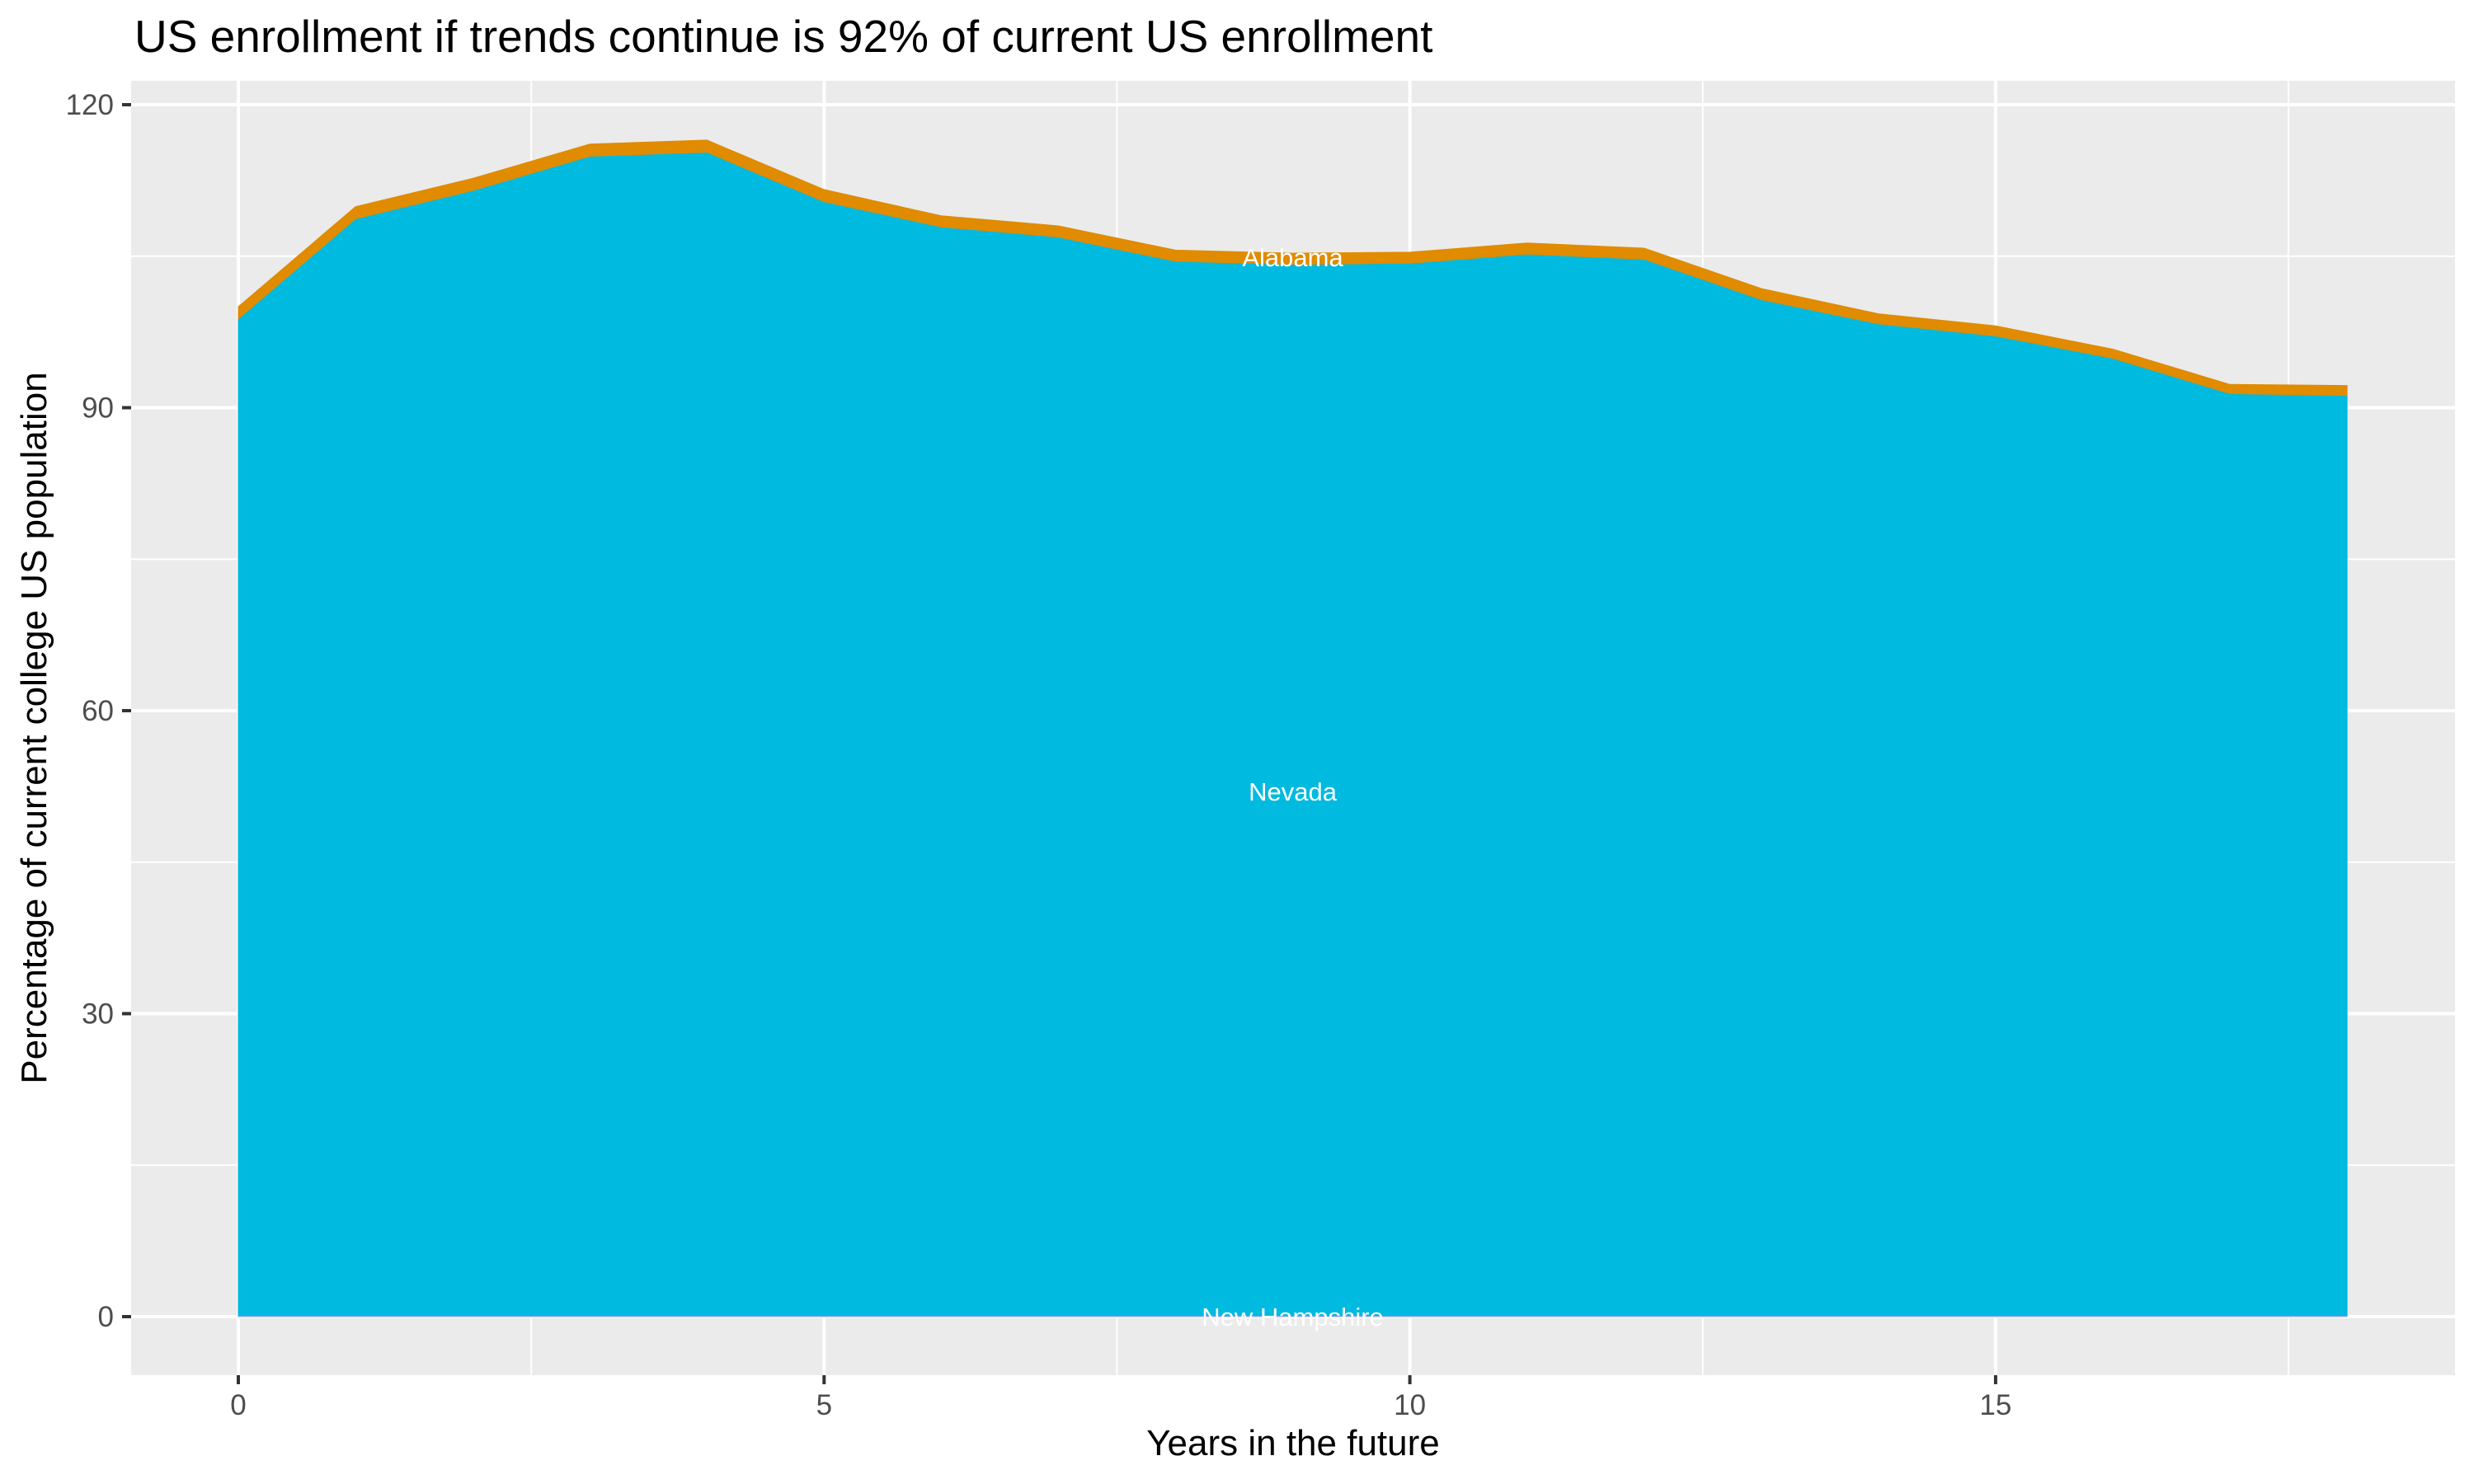  I want to click on x-tick-label: 0, so click(238, 1405).